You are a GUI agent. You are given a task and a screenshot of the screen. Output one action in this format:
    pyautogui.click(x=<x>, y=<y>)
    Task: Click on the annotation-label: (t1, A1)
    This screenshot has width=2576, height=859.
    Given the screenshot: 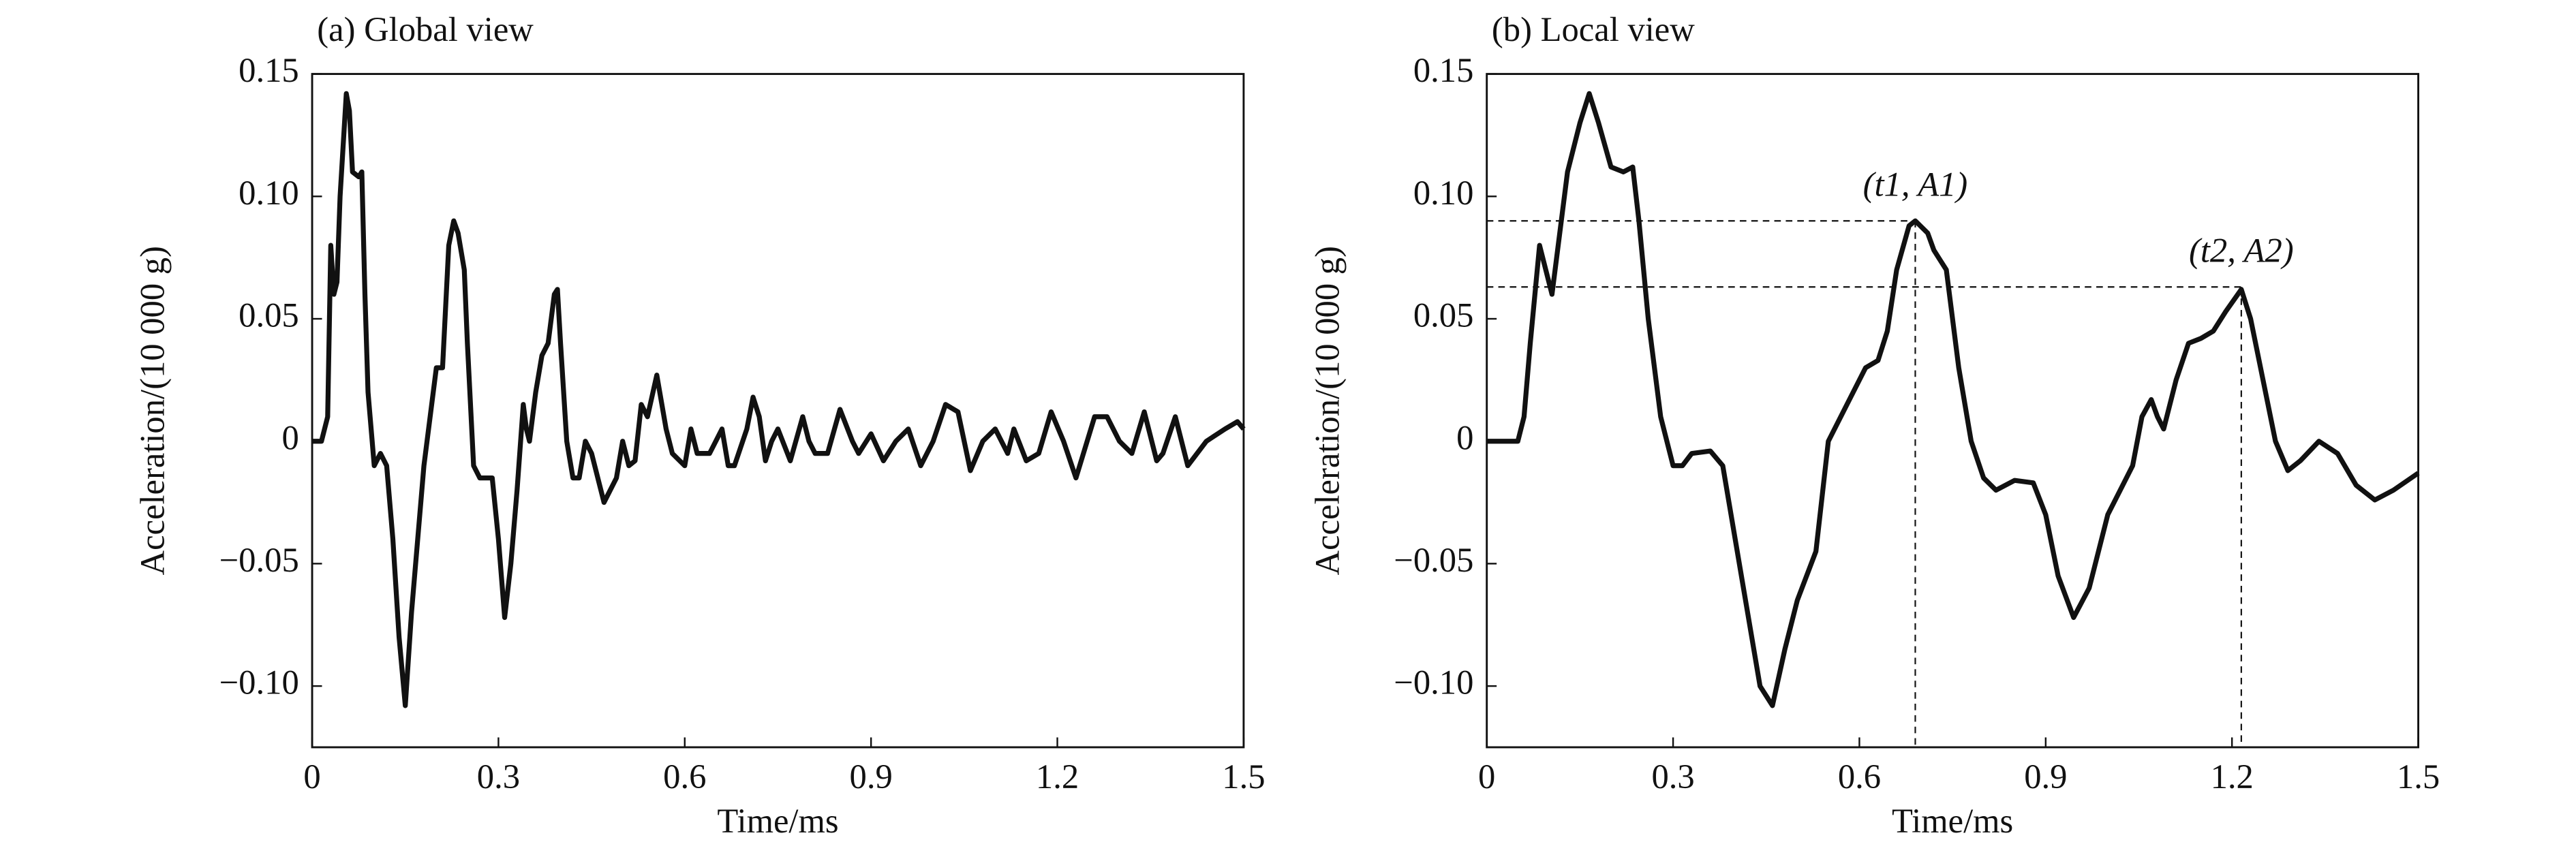 What is the action you would take?
    pyautogui.click(x=1915, y=185)
    